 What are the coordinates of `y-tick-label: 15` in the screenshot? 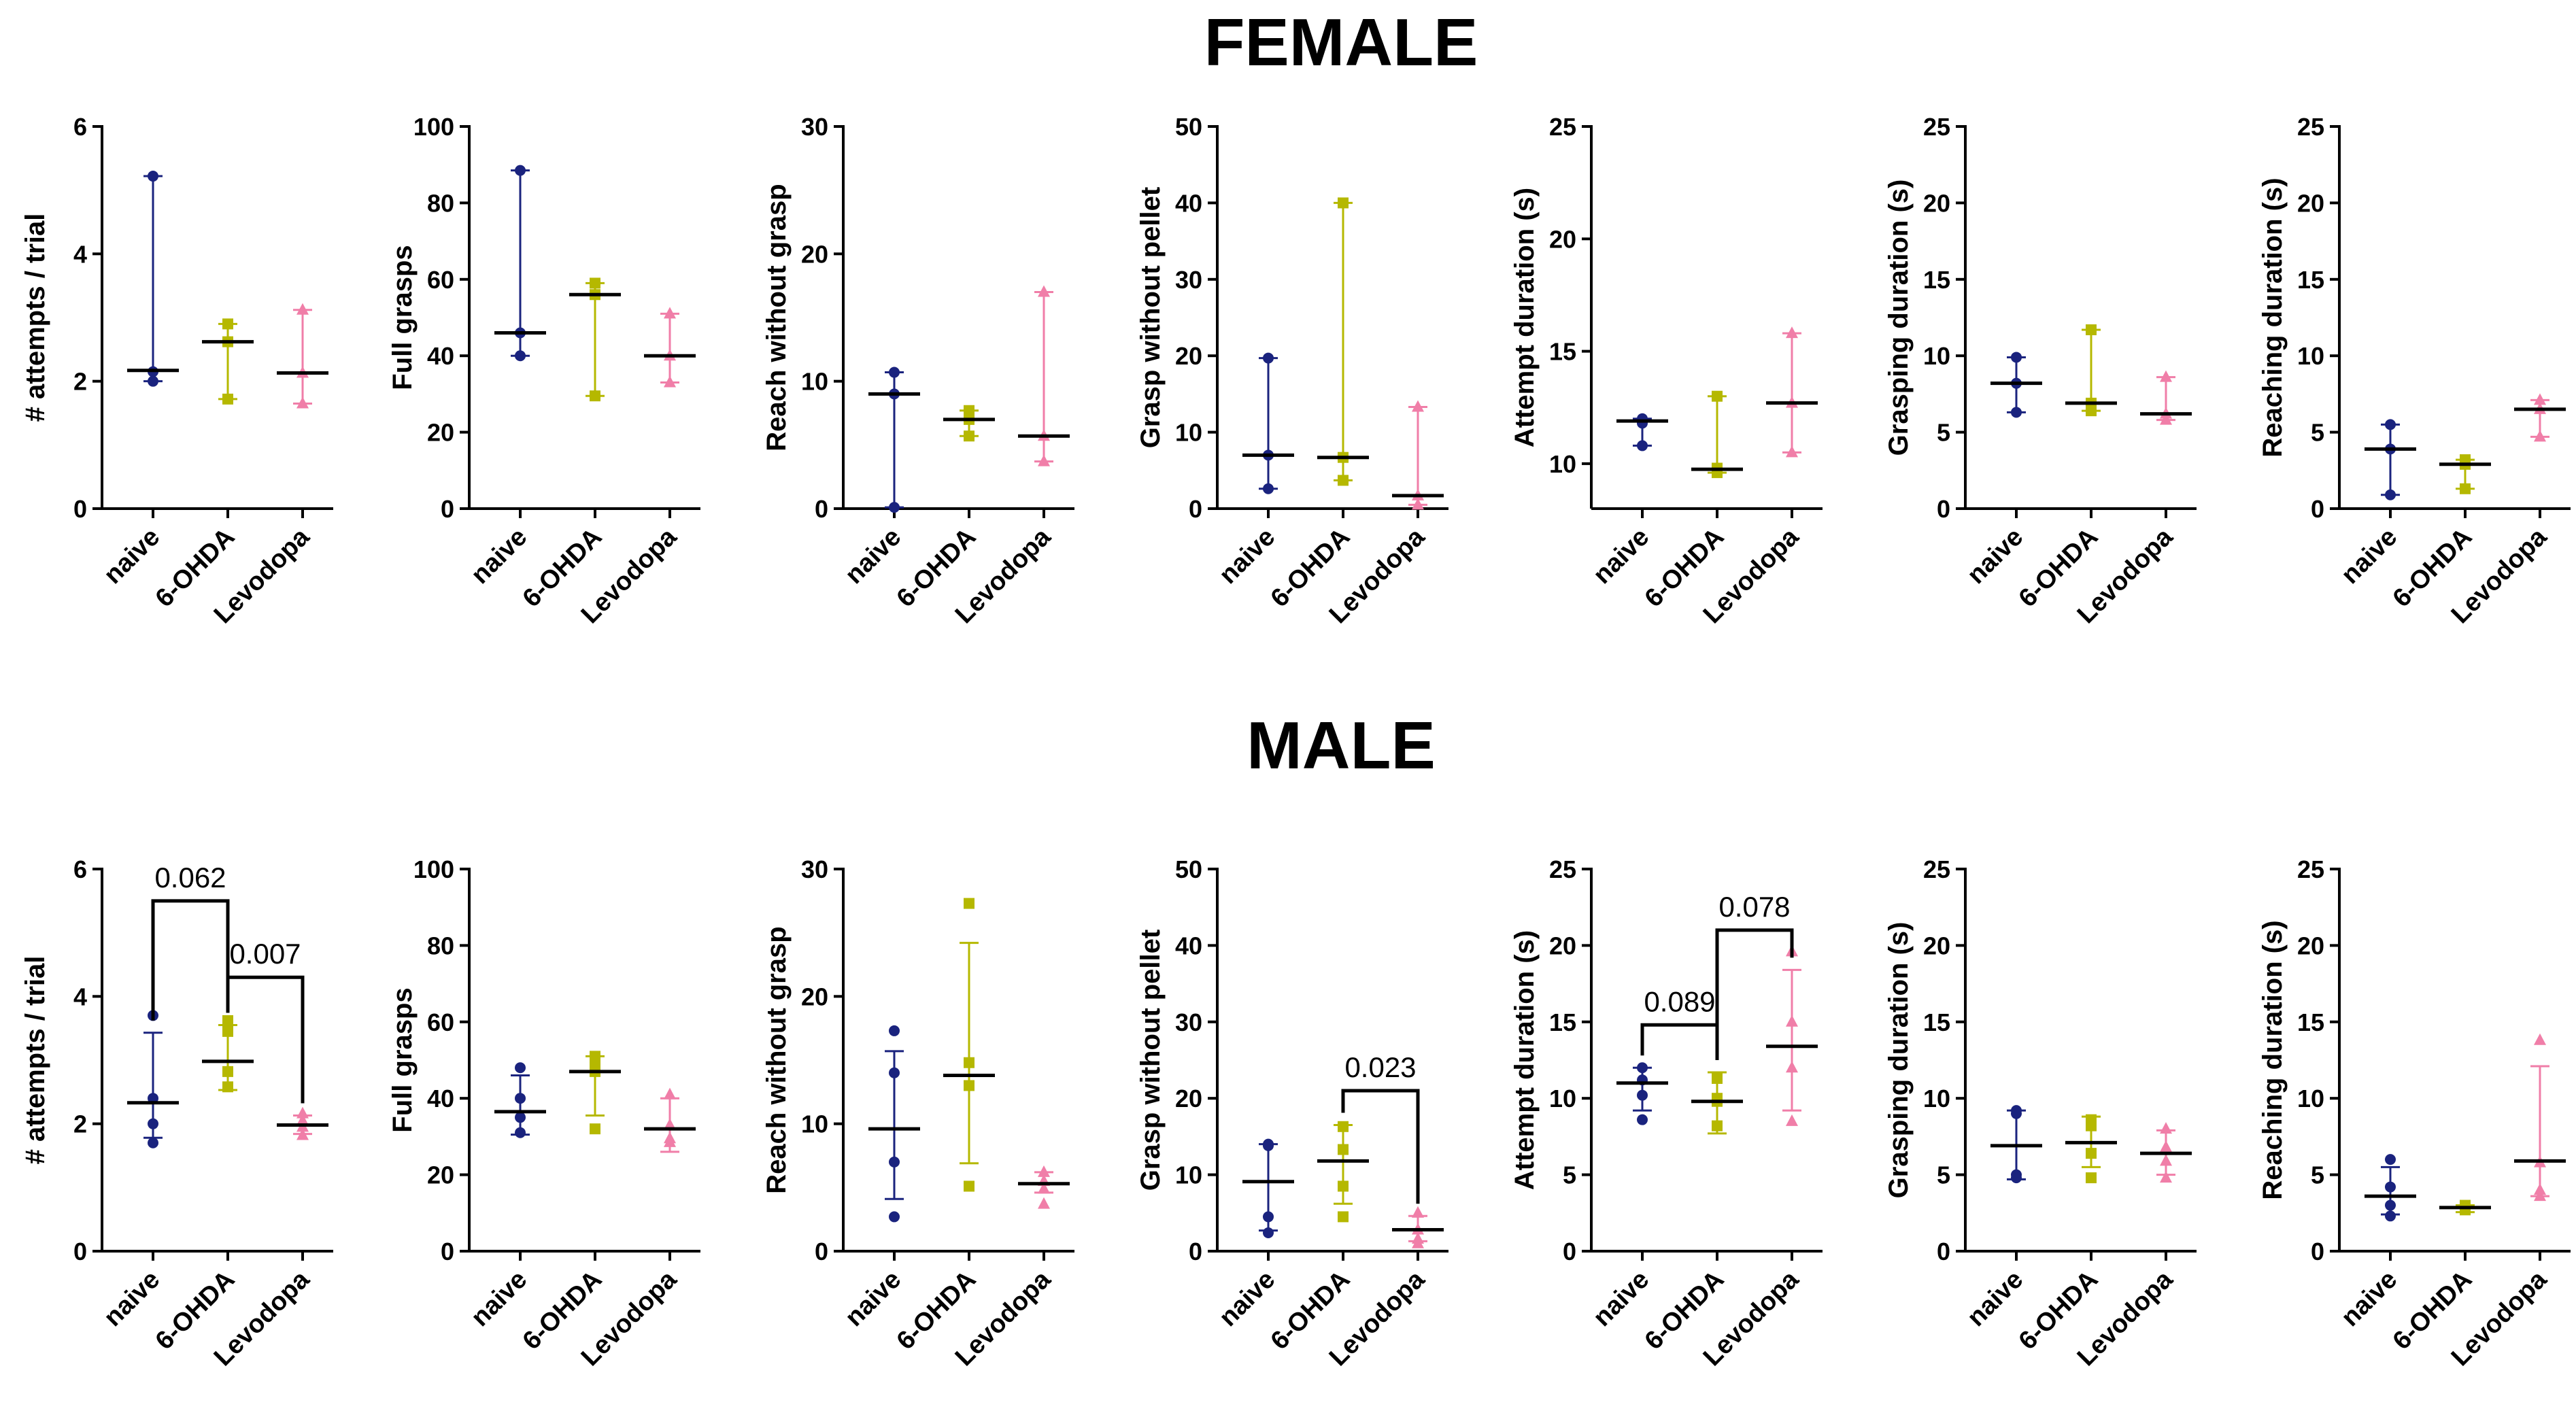 It's located at (1936, 280).